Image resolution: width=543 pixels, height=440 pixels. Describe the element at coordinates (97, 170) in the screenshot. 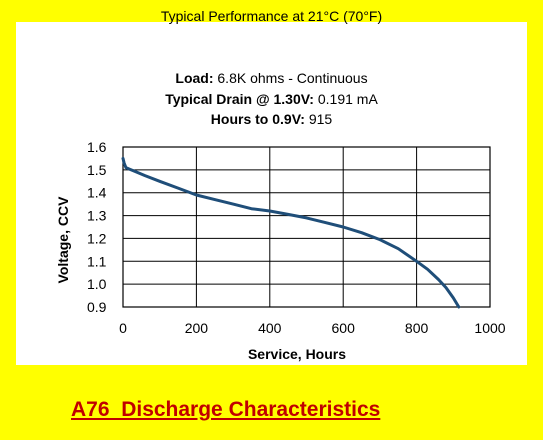

I see `y-tick-label: 1.5` at that location.